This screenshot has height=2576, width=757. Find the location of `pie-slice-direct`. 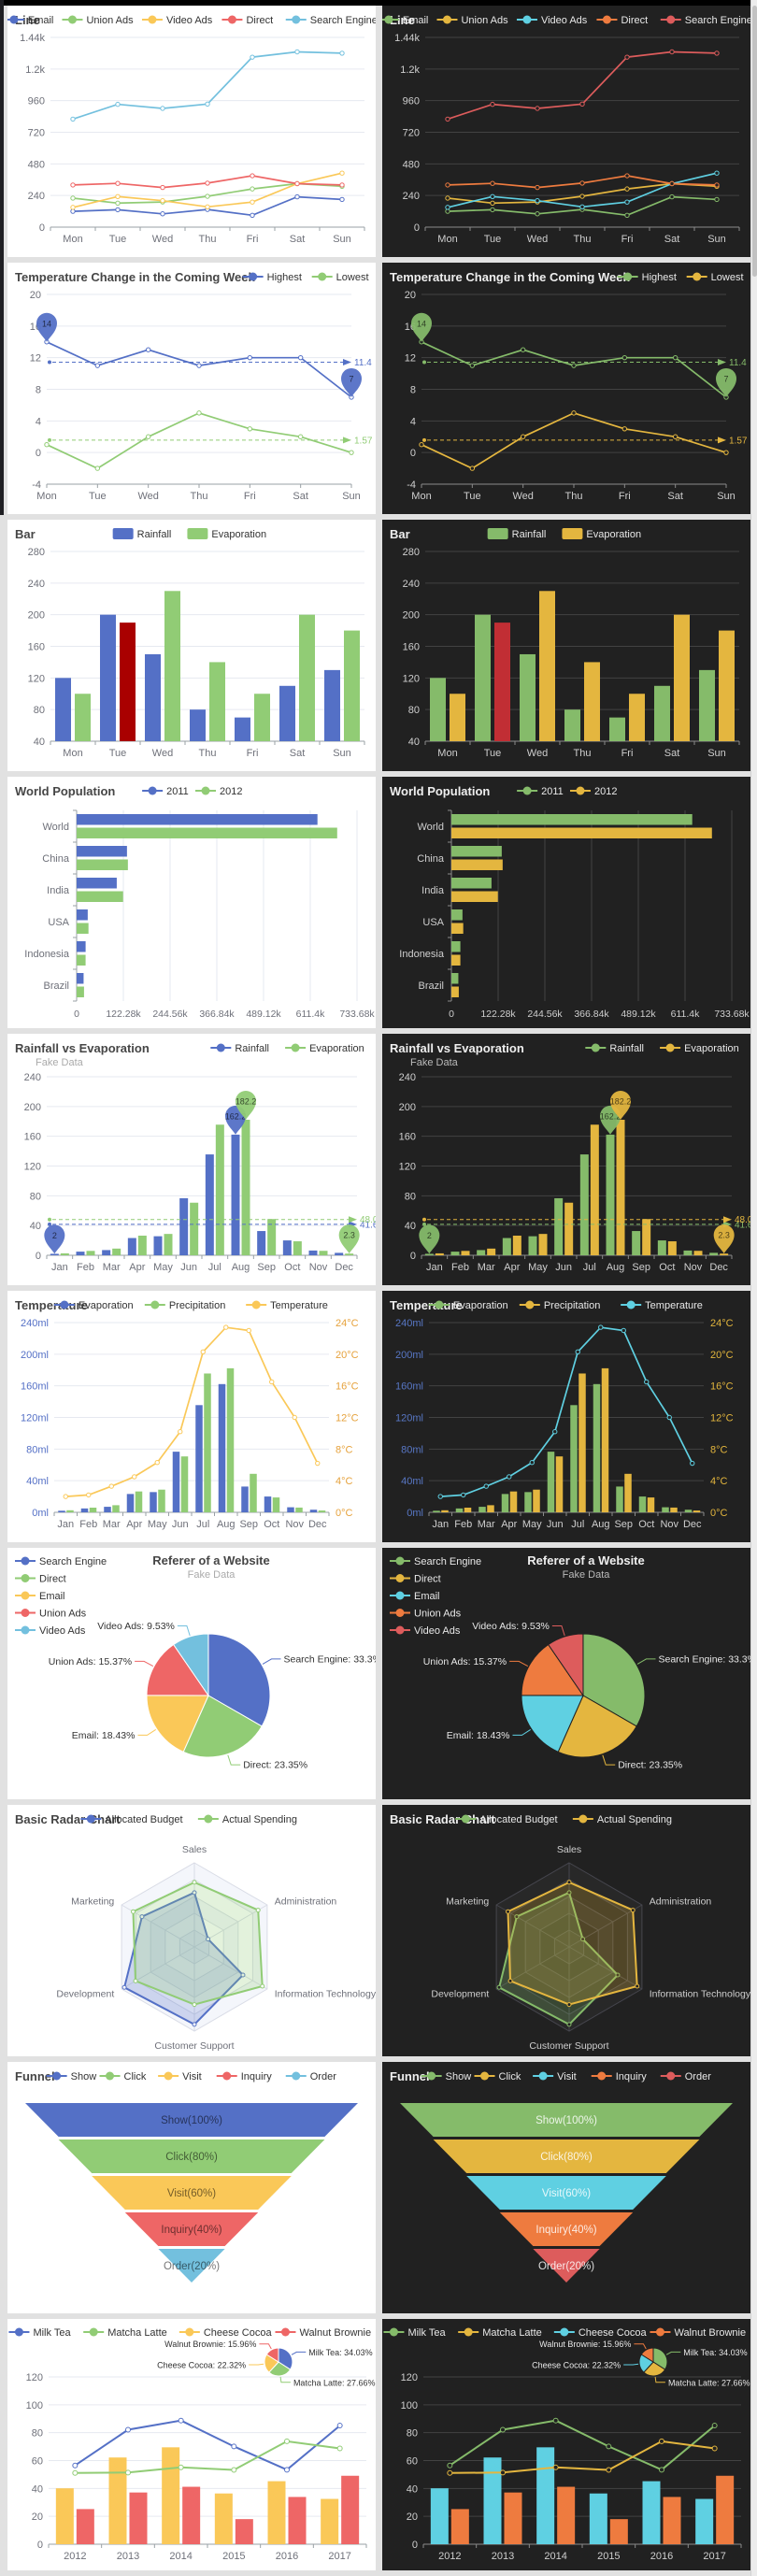

pie-slice-direct is located at coordinates (597, 1726).